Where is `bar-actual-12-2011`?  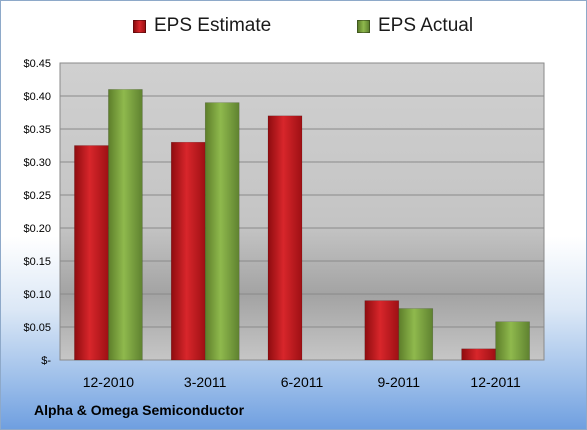
bar-actual-12-2011 is located at coordinates (512, 341).